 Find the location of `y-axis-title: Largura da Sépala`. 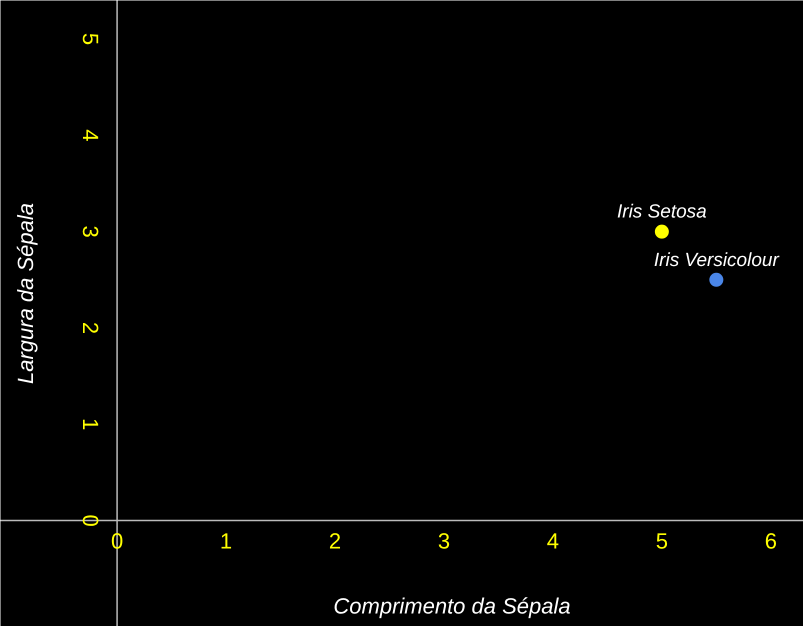

y-axis-title: Largura da Sépala is located at coordinates (25, 293).